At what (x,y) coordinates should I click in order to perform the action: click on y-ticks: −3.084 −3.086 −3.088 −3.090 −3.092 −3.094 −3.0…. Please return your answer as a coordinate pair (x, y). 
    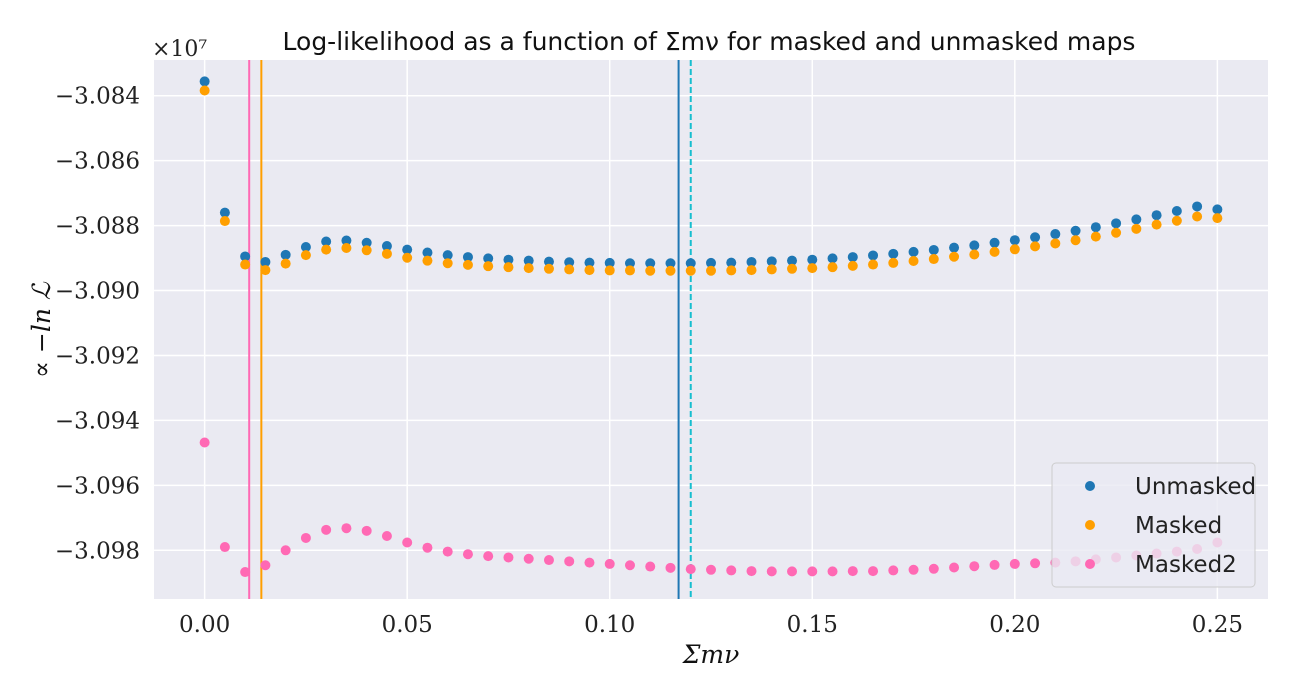
    Looking at the image, I should click on (97, 324).